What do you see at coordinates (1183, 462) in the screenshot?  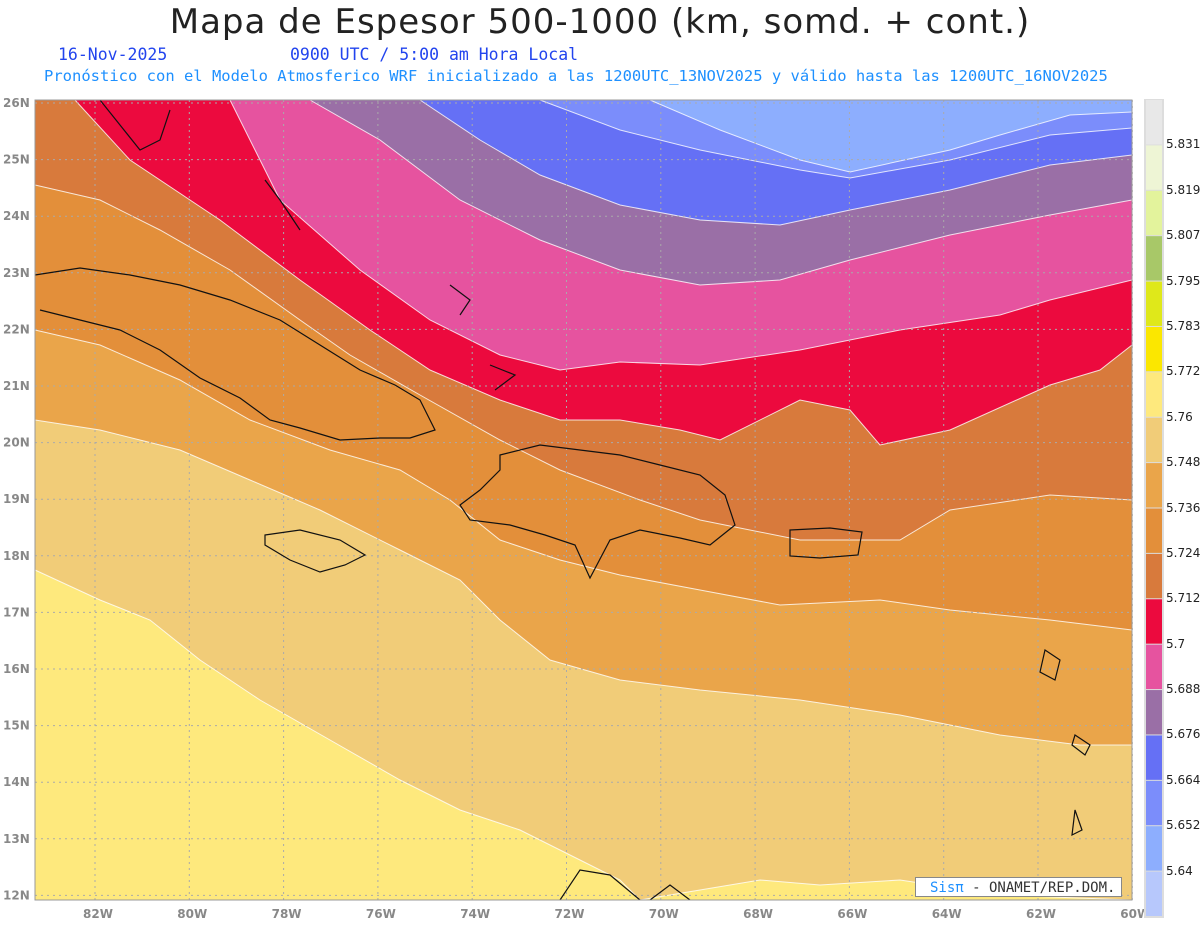 I see `colorbar-label: 5.748` at bounding box center [1183, 462].